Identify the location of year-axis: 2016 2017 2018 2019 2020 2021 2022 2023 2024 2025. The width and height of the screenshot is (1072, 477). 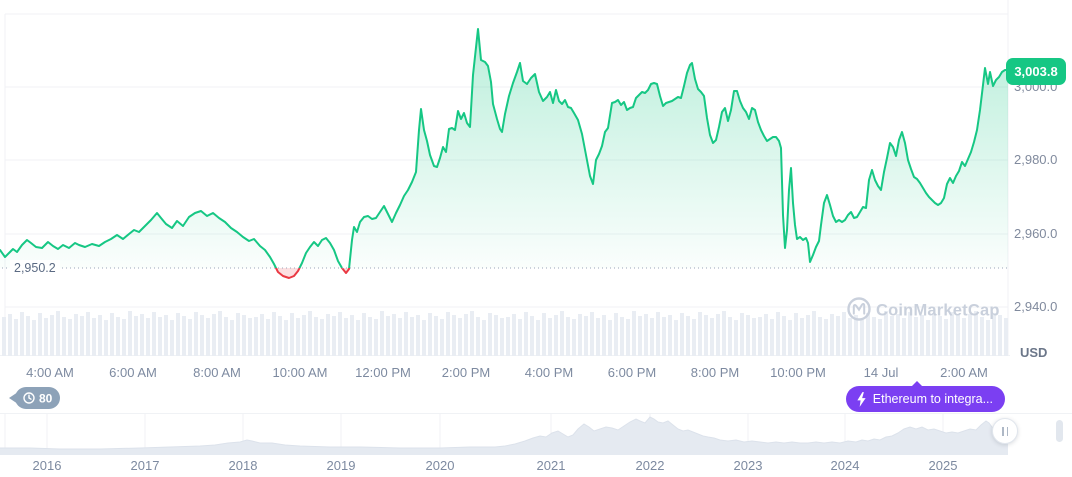
(536, 467).